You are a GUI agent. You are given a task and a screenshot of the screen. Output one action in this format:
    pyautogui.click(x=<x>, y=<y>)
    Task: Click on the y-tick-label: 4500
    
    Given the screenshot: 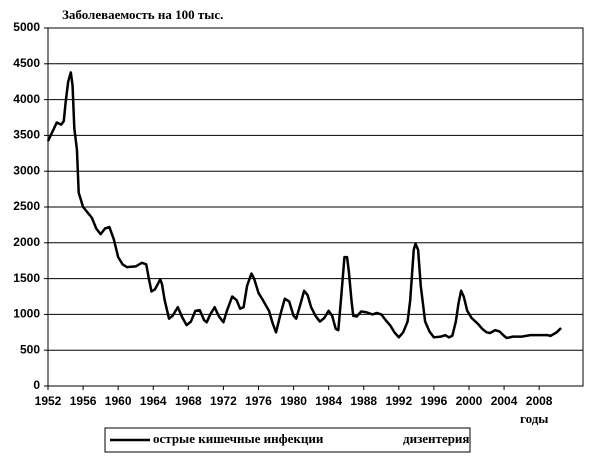 What is the action you would take?
    pyautogui.click(x=26, y=63)
    